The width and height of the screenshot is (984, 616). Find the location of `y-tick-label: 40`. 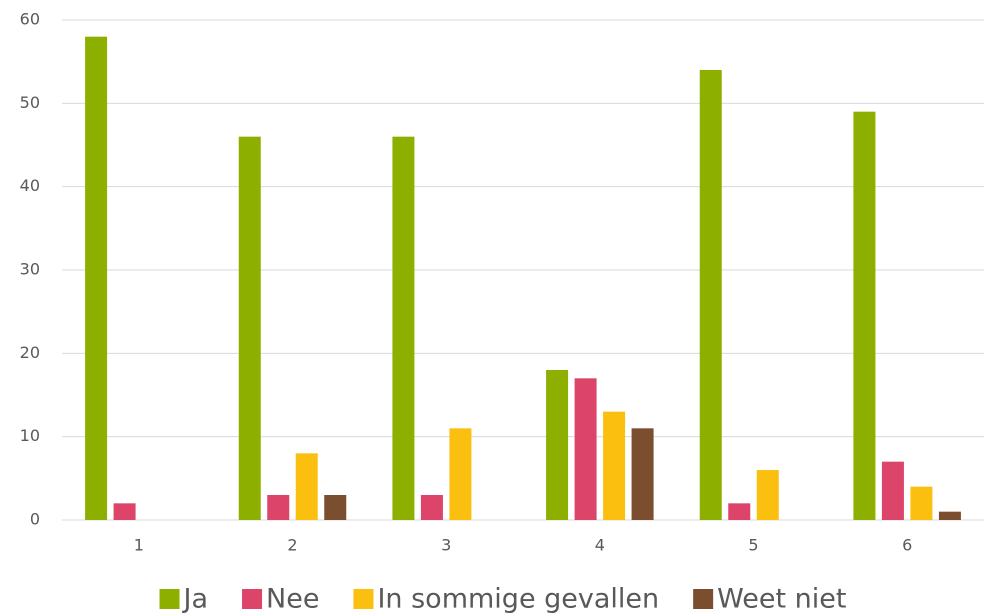

y-tick-label: 40 is located at coordinates (30, 185).